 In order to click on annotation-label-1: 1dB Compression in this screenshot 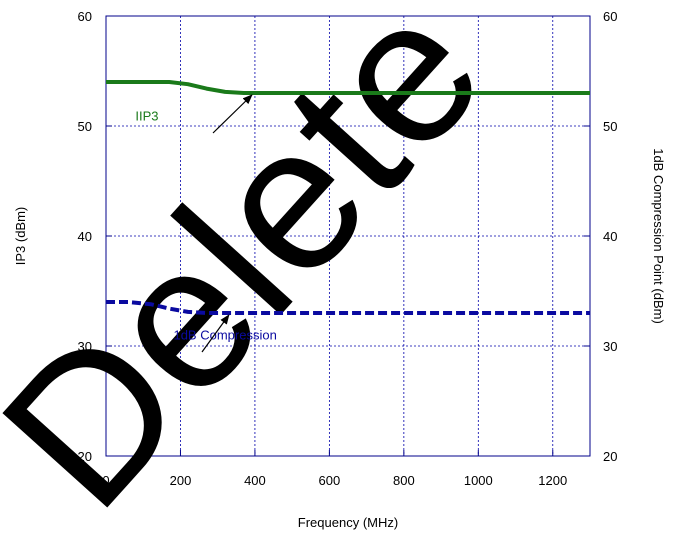, I will do `click(224, 334)`.